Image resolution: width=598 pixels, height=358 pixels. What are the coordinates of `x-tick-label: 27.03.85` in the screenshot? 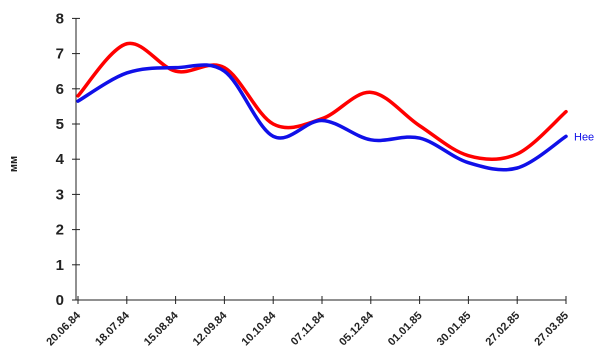 It's located at (551, 329).